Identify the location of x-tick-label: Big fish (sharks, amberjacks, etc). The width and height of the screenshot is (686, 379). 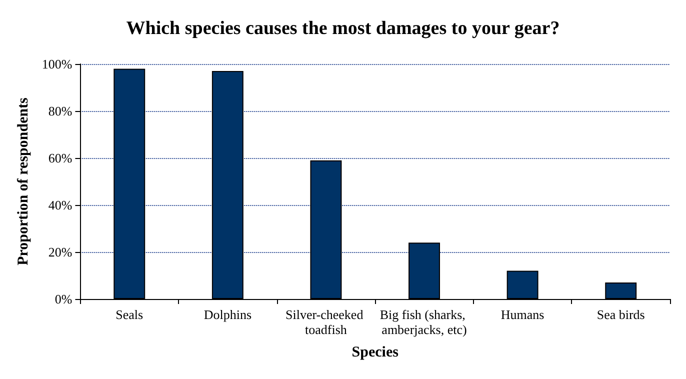
(424, 322).